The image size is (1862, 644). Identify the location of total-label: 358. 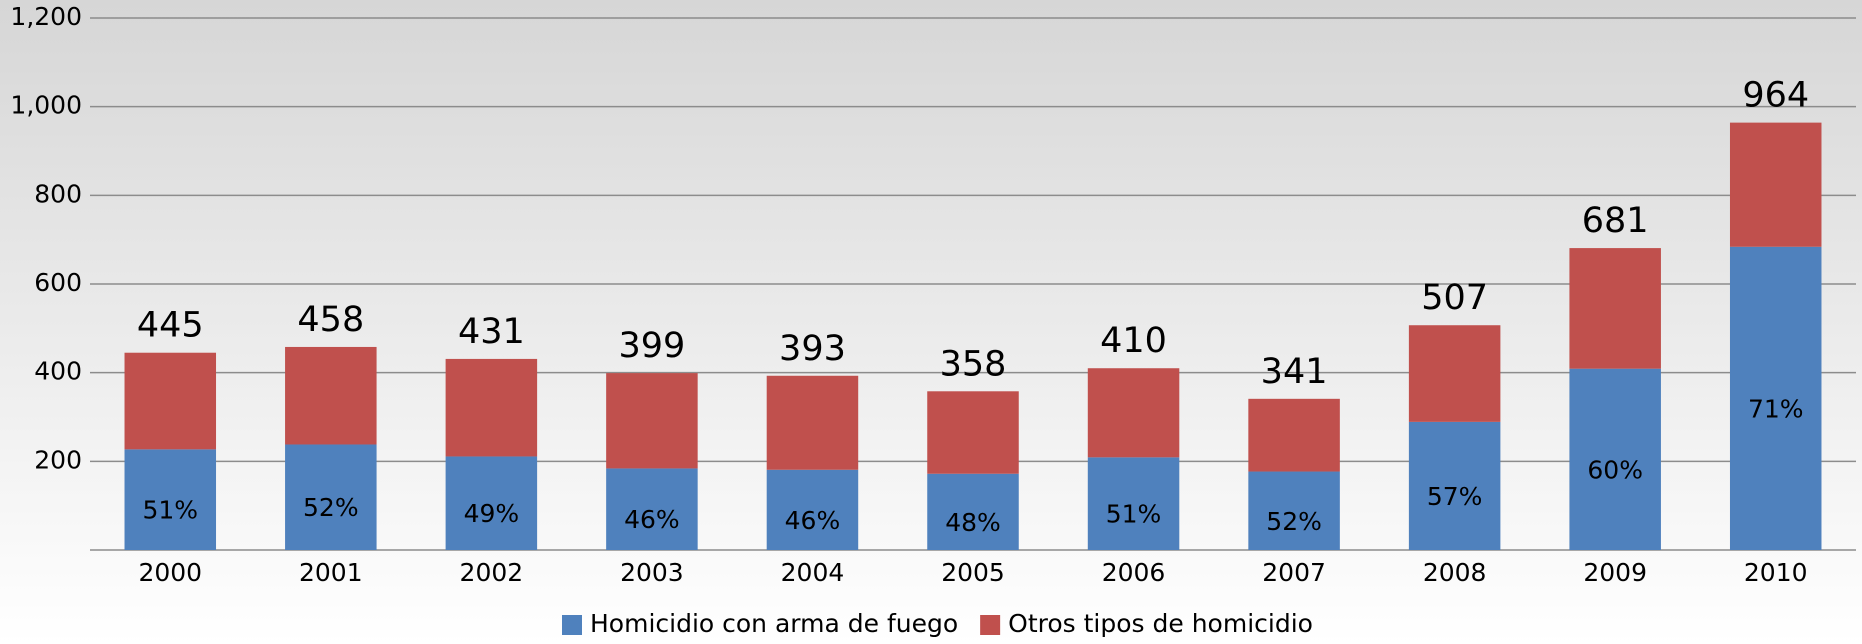
(973, 364).